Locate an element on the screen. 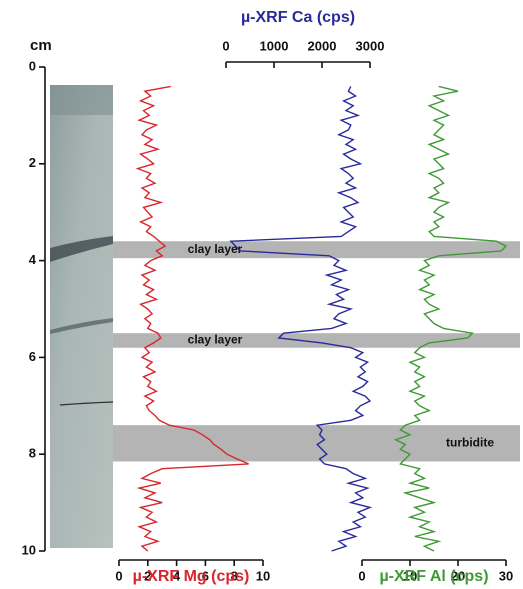 This screenshot has width=523, height=589. band-label: turbidite is located at coordinates (470, 442).